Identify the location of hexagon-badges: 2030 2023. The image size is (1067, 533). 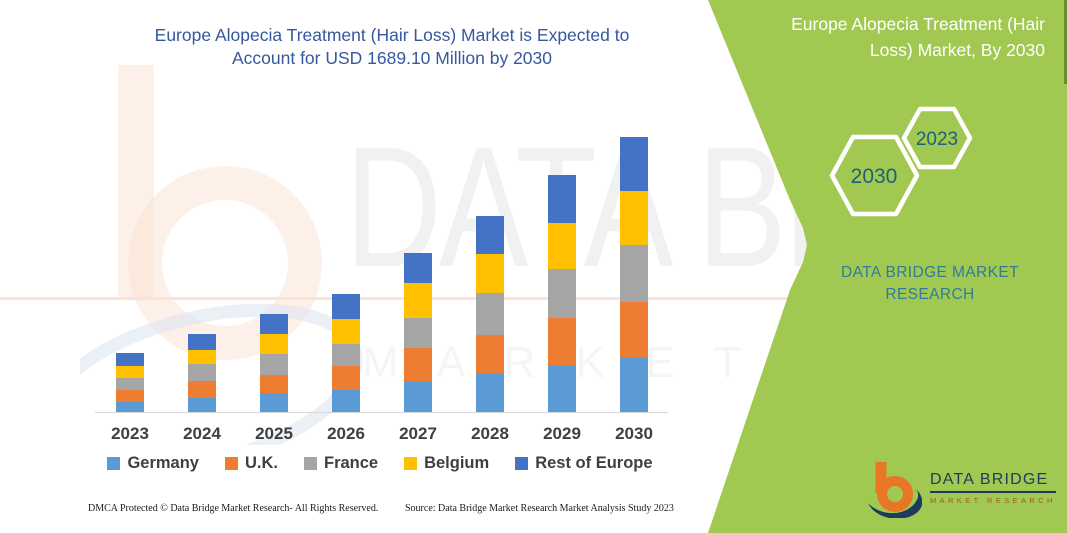
(901, 161).